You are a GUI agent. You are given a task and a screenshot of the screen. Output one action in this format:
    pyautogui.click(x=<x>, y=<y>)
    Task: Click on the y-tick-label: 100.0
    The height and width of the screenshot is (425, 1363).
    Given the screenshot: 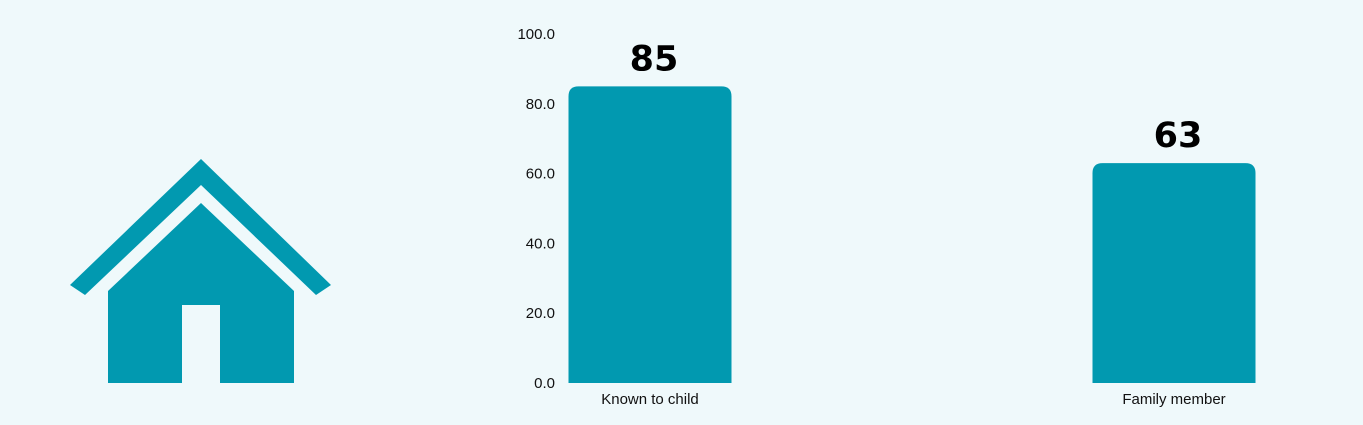 What is the action you would take?
    pyautogui.click(x=536, y=34)
    